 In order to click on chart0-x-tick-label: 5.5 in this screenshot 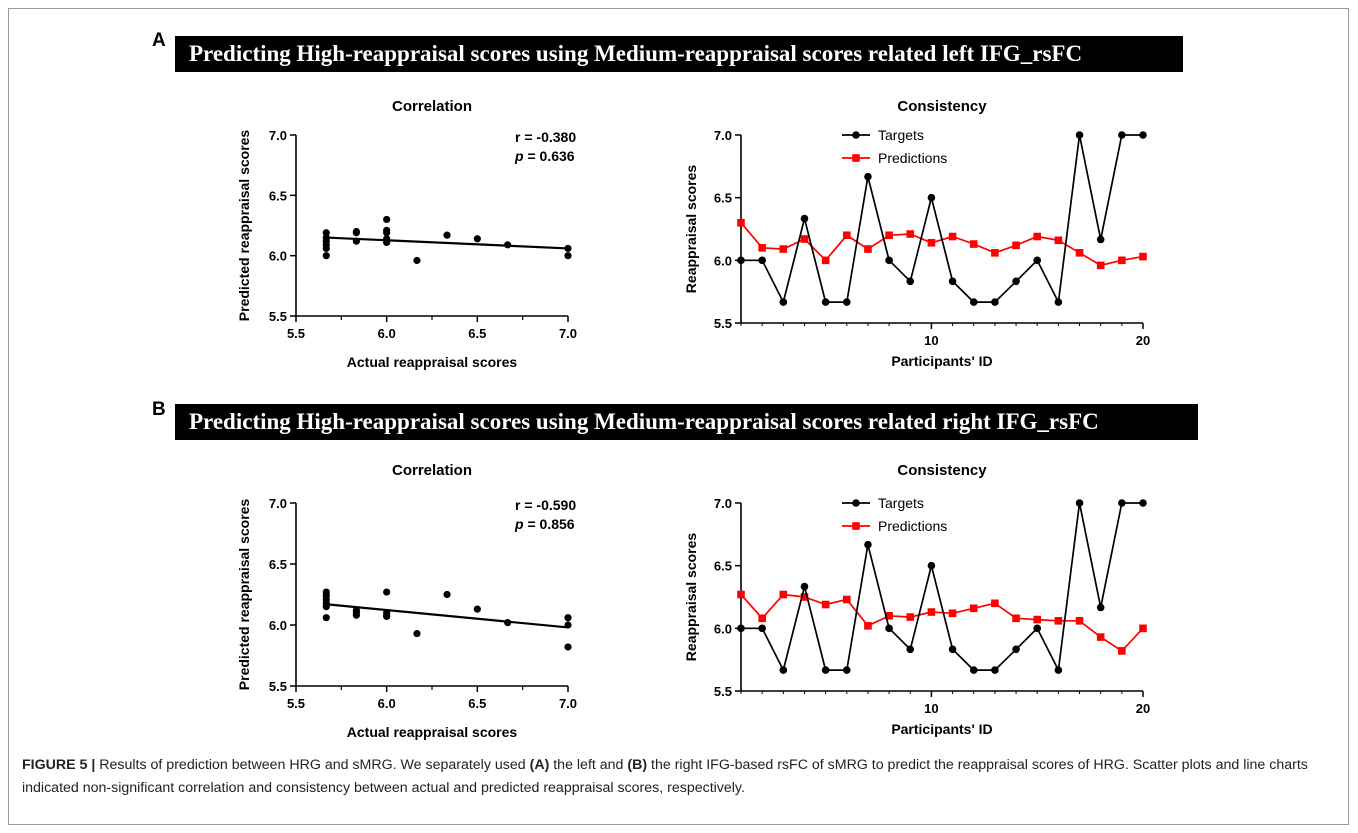, I will do `click(296, 333)`.